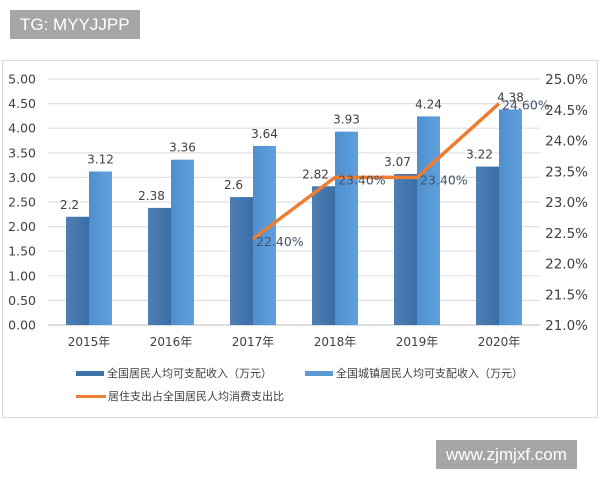 The height and width of the screenshot is (480, 600). I want to click on legend-item-series3: 居住支出占全国居民人均消费支出比, so click(180, 396).